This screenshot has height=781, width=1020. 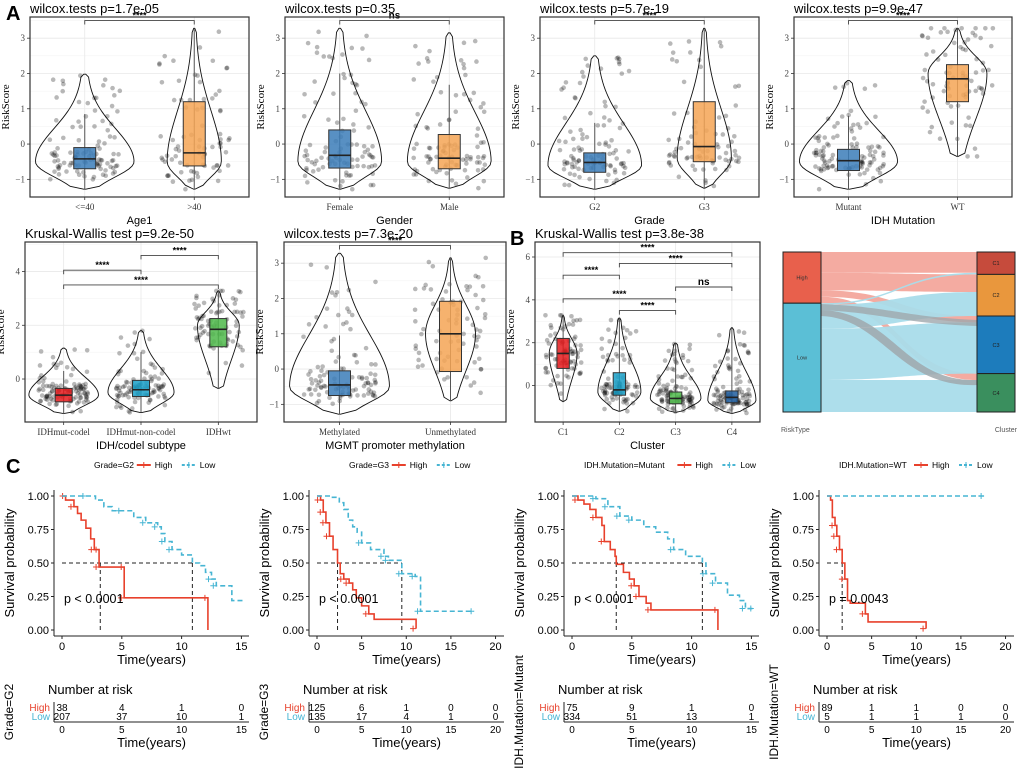 I want to click on significance-label: ****, so click(x=647, y=306).